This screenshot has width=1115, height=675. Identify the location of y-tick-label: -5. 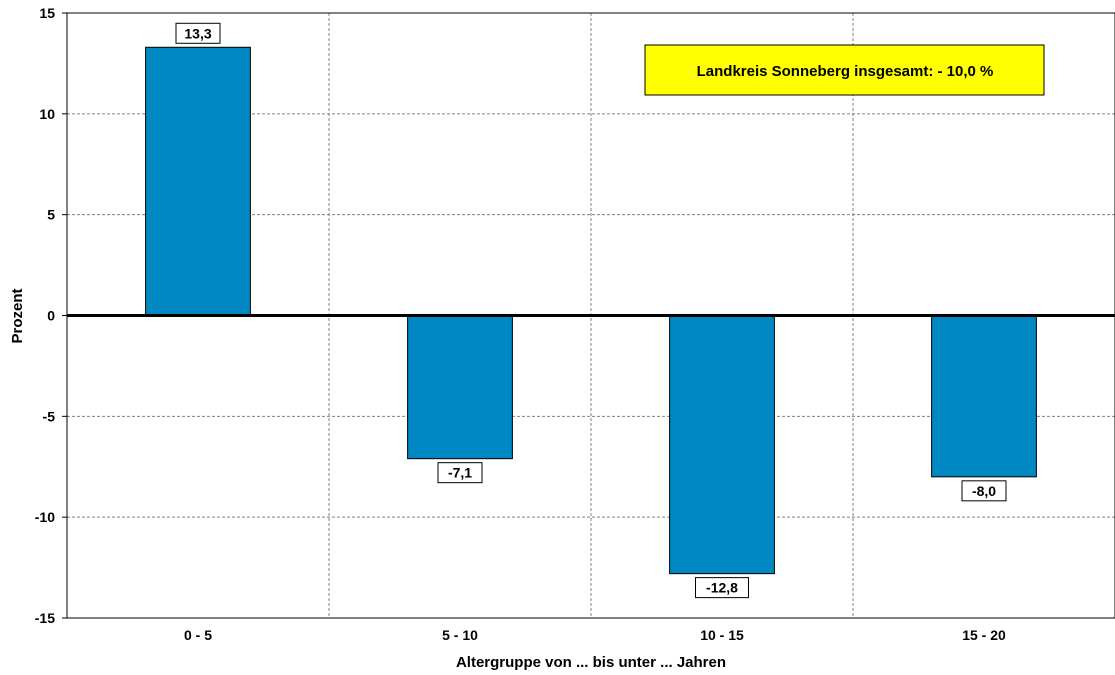
(49, 416).